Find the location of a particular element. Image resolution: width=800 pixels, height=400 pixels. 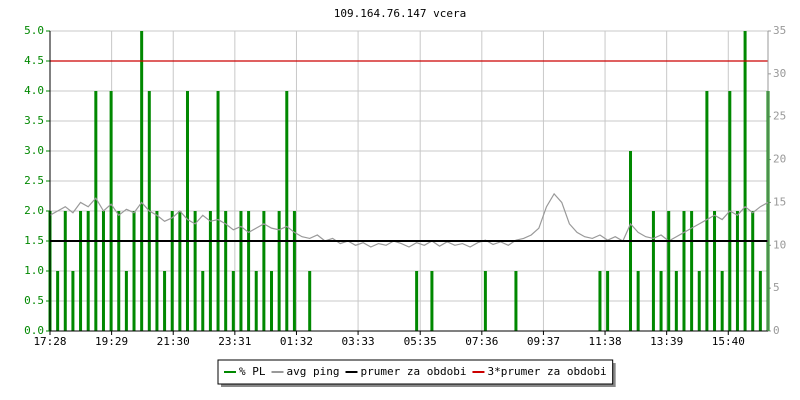

y-tick-label: 0.0 is located at coordinates (34, 330).